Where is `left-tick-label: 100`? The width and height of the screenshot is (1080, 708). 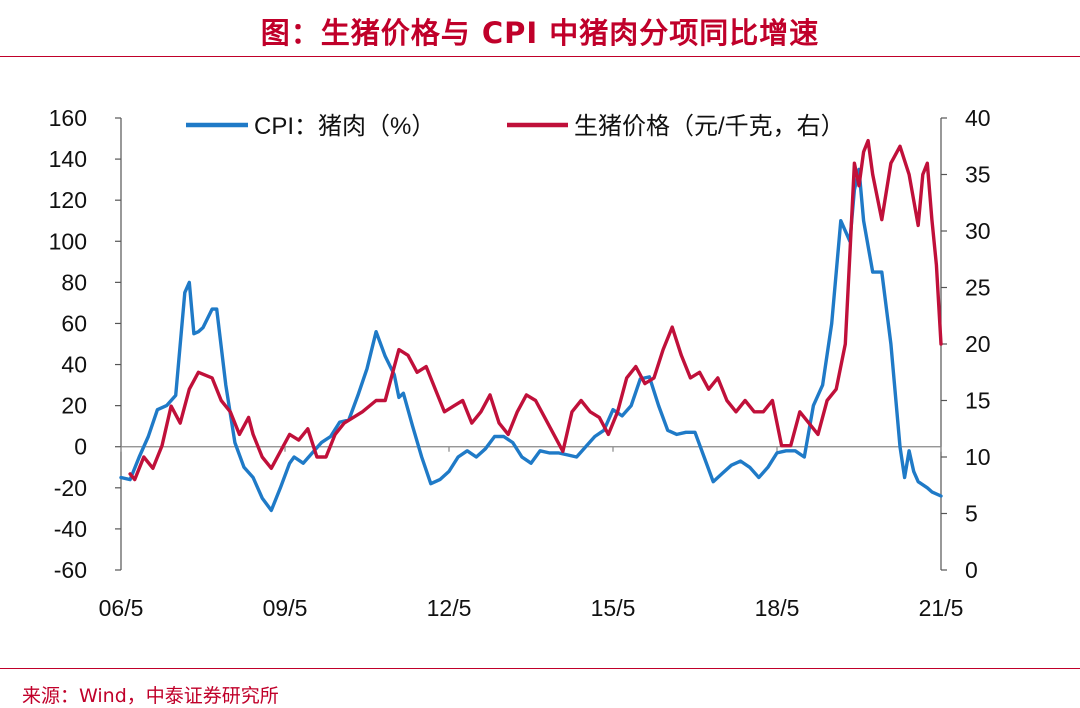 left-tick-label: 100 is located at coordinates (68, 241).